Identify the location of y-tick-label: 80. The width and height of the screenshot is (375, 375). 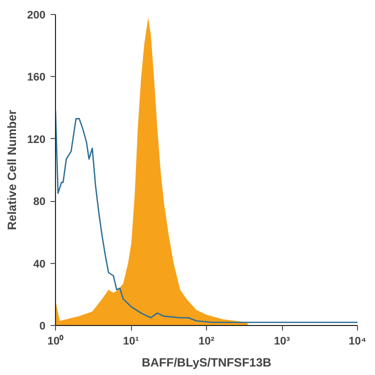
(39, 202).